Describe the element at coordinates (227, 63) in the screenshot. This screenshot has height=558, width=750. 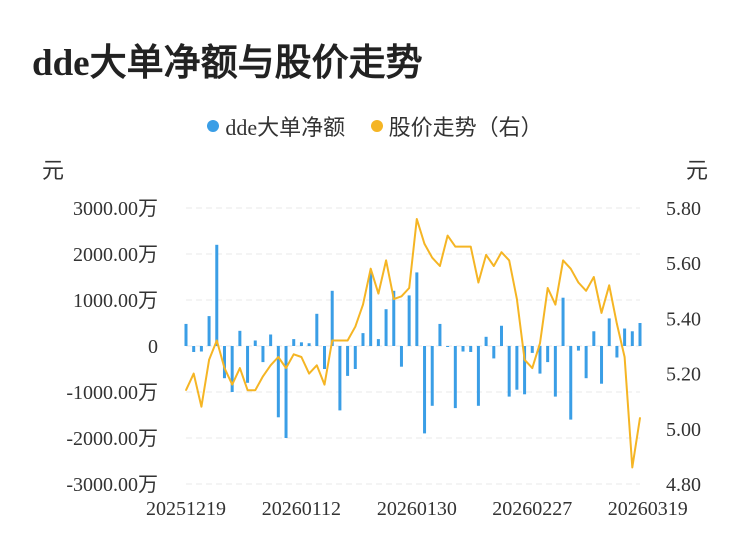
I see `chart-title: dde大单净额与股价走势` at that location.